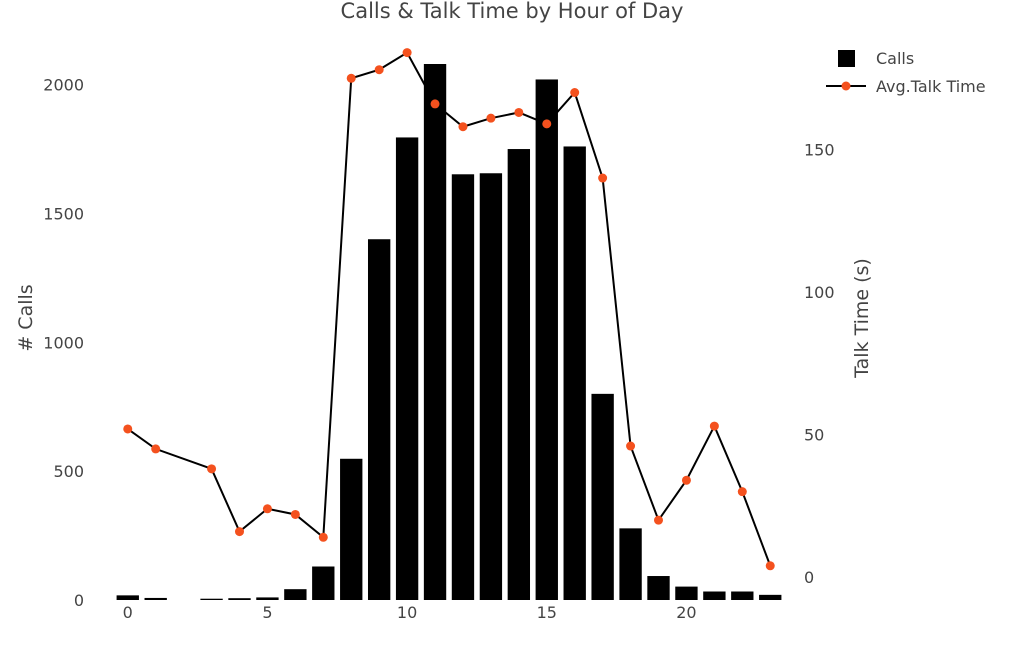 The image size is (1024, 658). I want to click on x-tick-label: 0, so click(128, 612).